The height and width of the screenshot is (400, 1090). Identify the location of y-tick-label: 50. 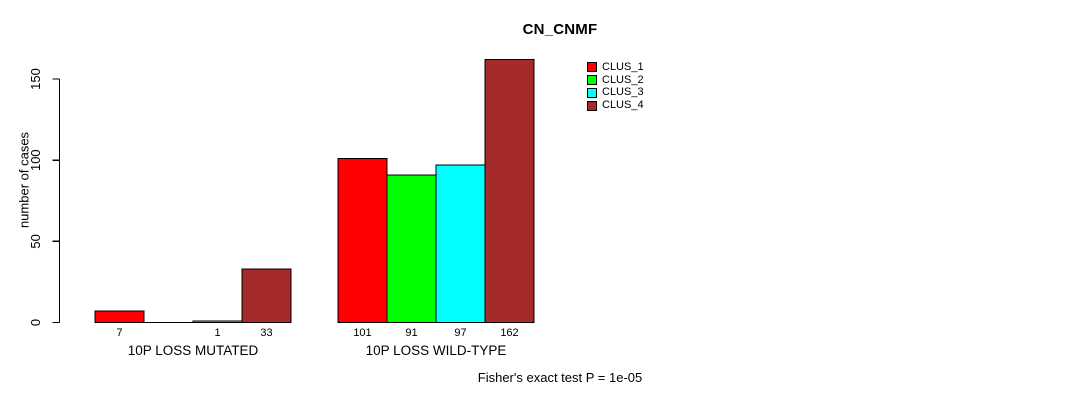
(35, 241).